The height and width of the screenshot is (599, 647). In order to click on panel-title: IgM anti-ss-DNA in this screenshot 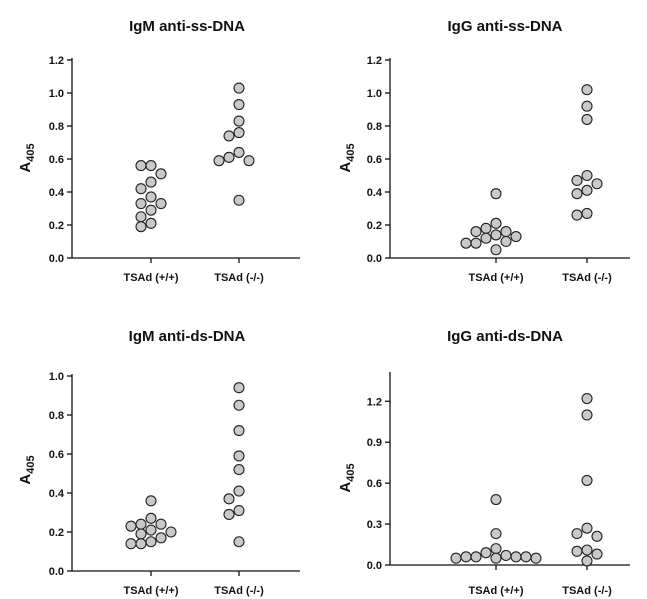, I will do `click(187, 26)`.